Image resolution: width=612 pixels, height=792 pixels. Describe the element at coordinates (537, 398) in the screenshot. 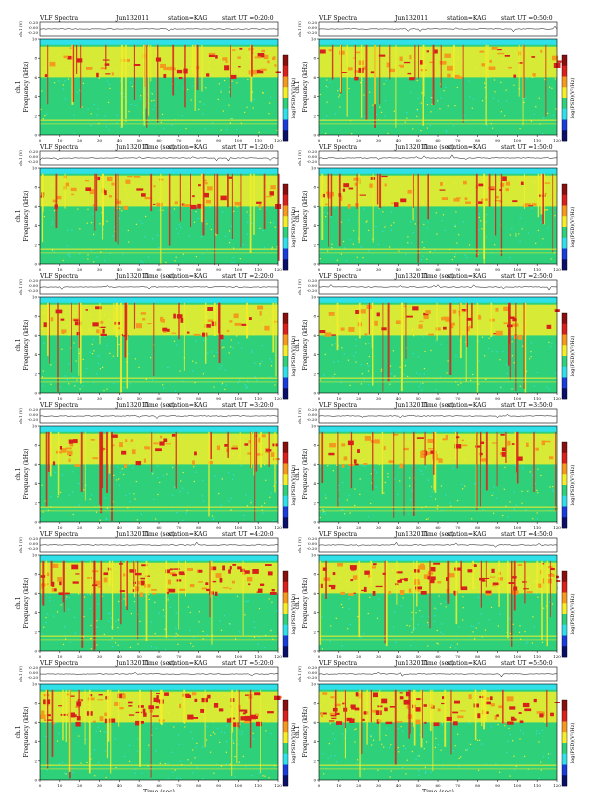

I see `x-tick-label: 110` at that location.